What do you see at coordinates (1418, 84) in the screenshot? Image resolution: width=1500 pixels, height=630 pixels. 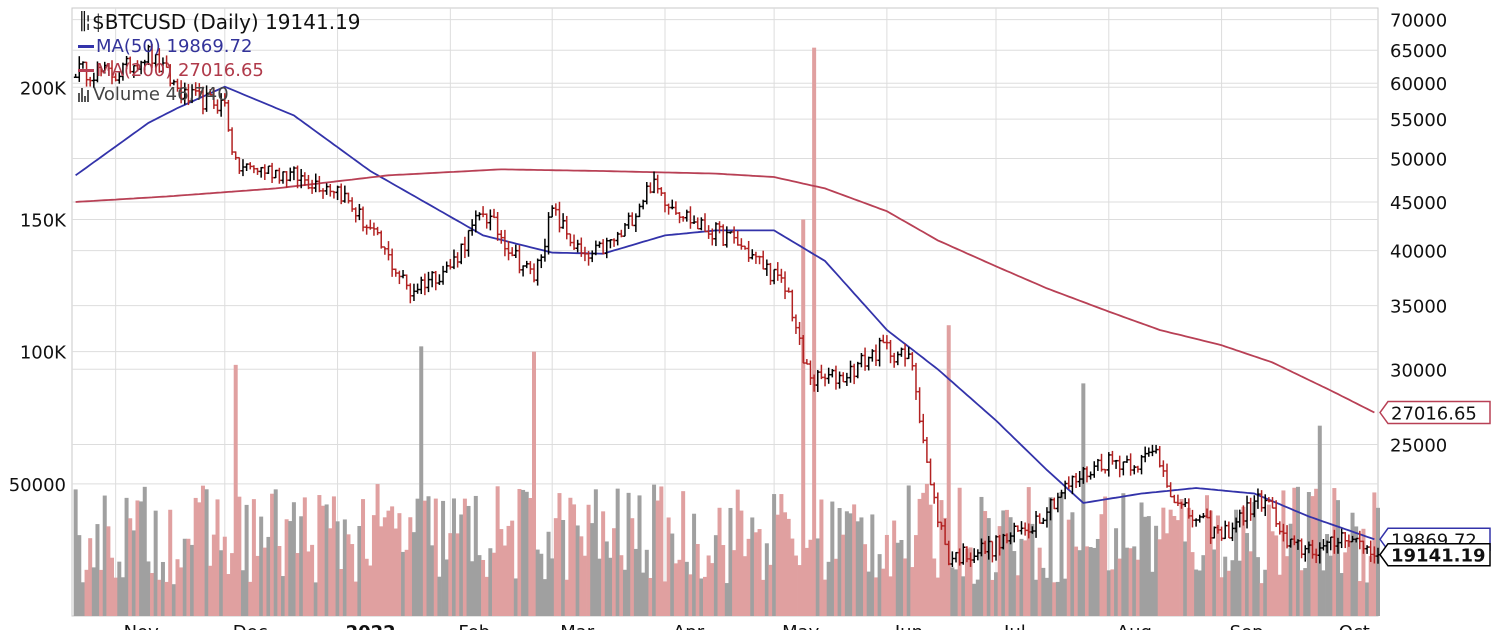 I see `price-tick-label: 60000` at bounding box center [1418, 84].